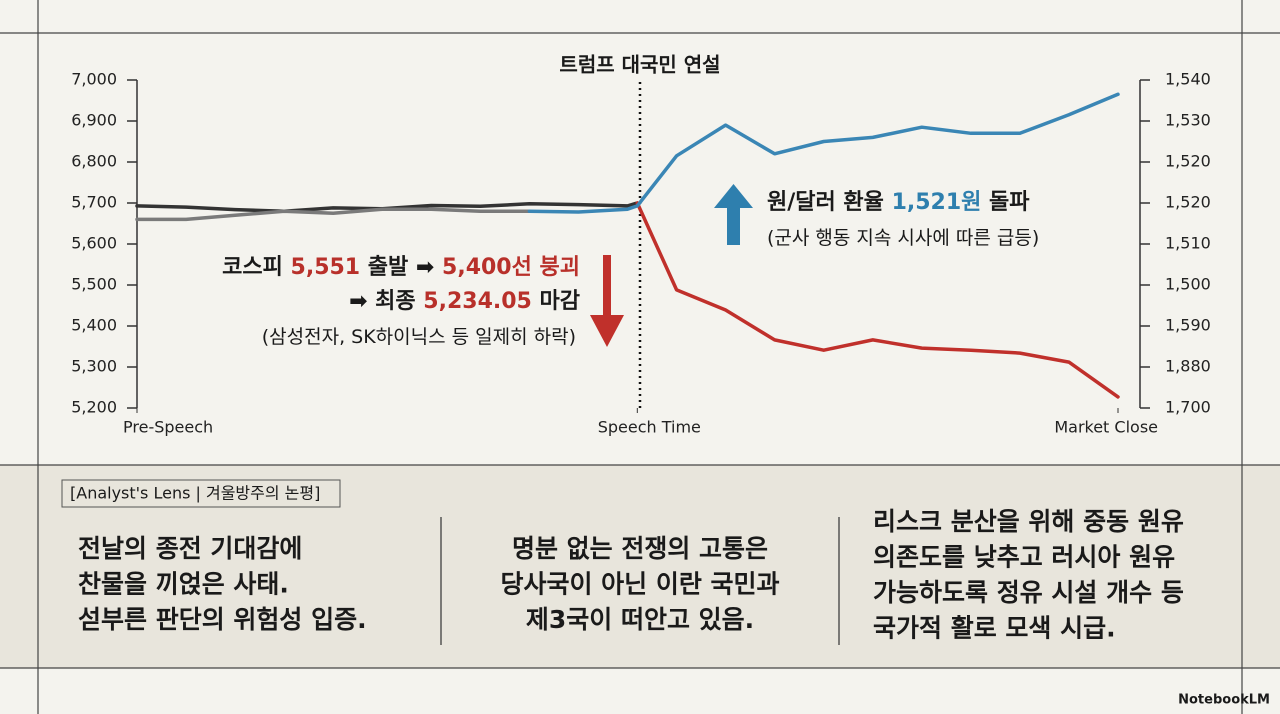  What do you see at coordinates (94, 79) in the screenshot?
I see `y-tick-label: 7,000` at bounding box center [94, 79].